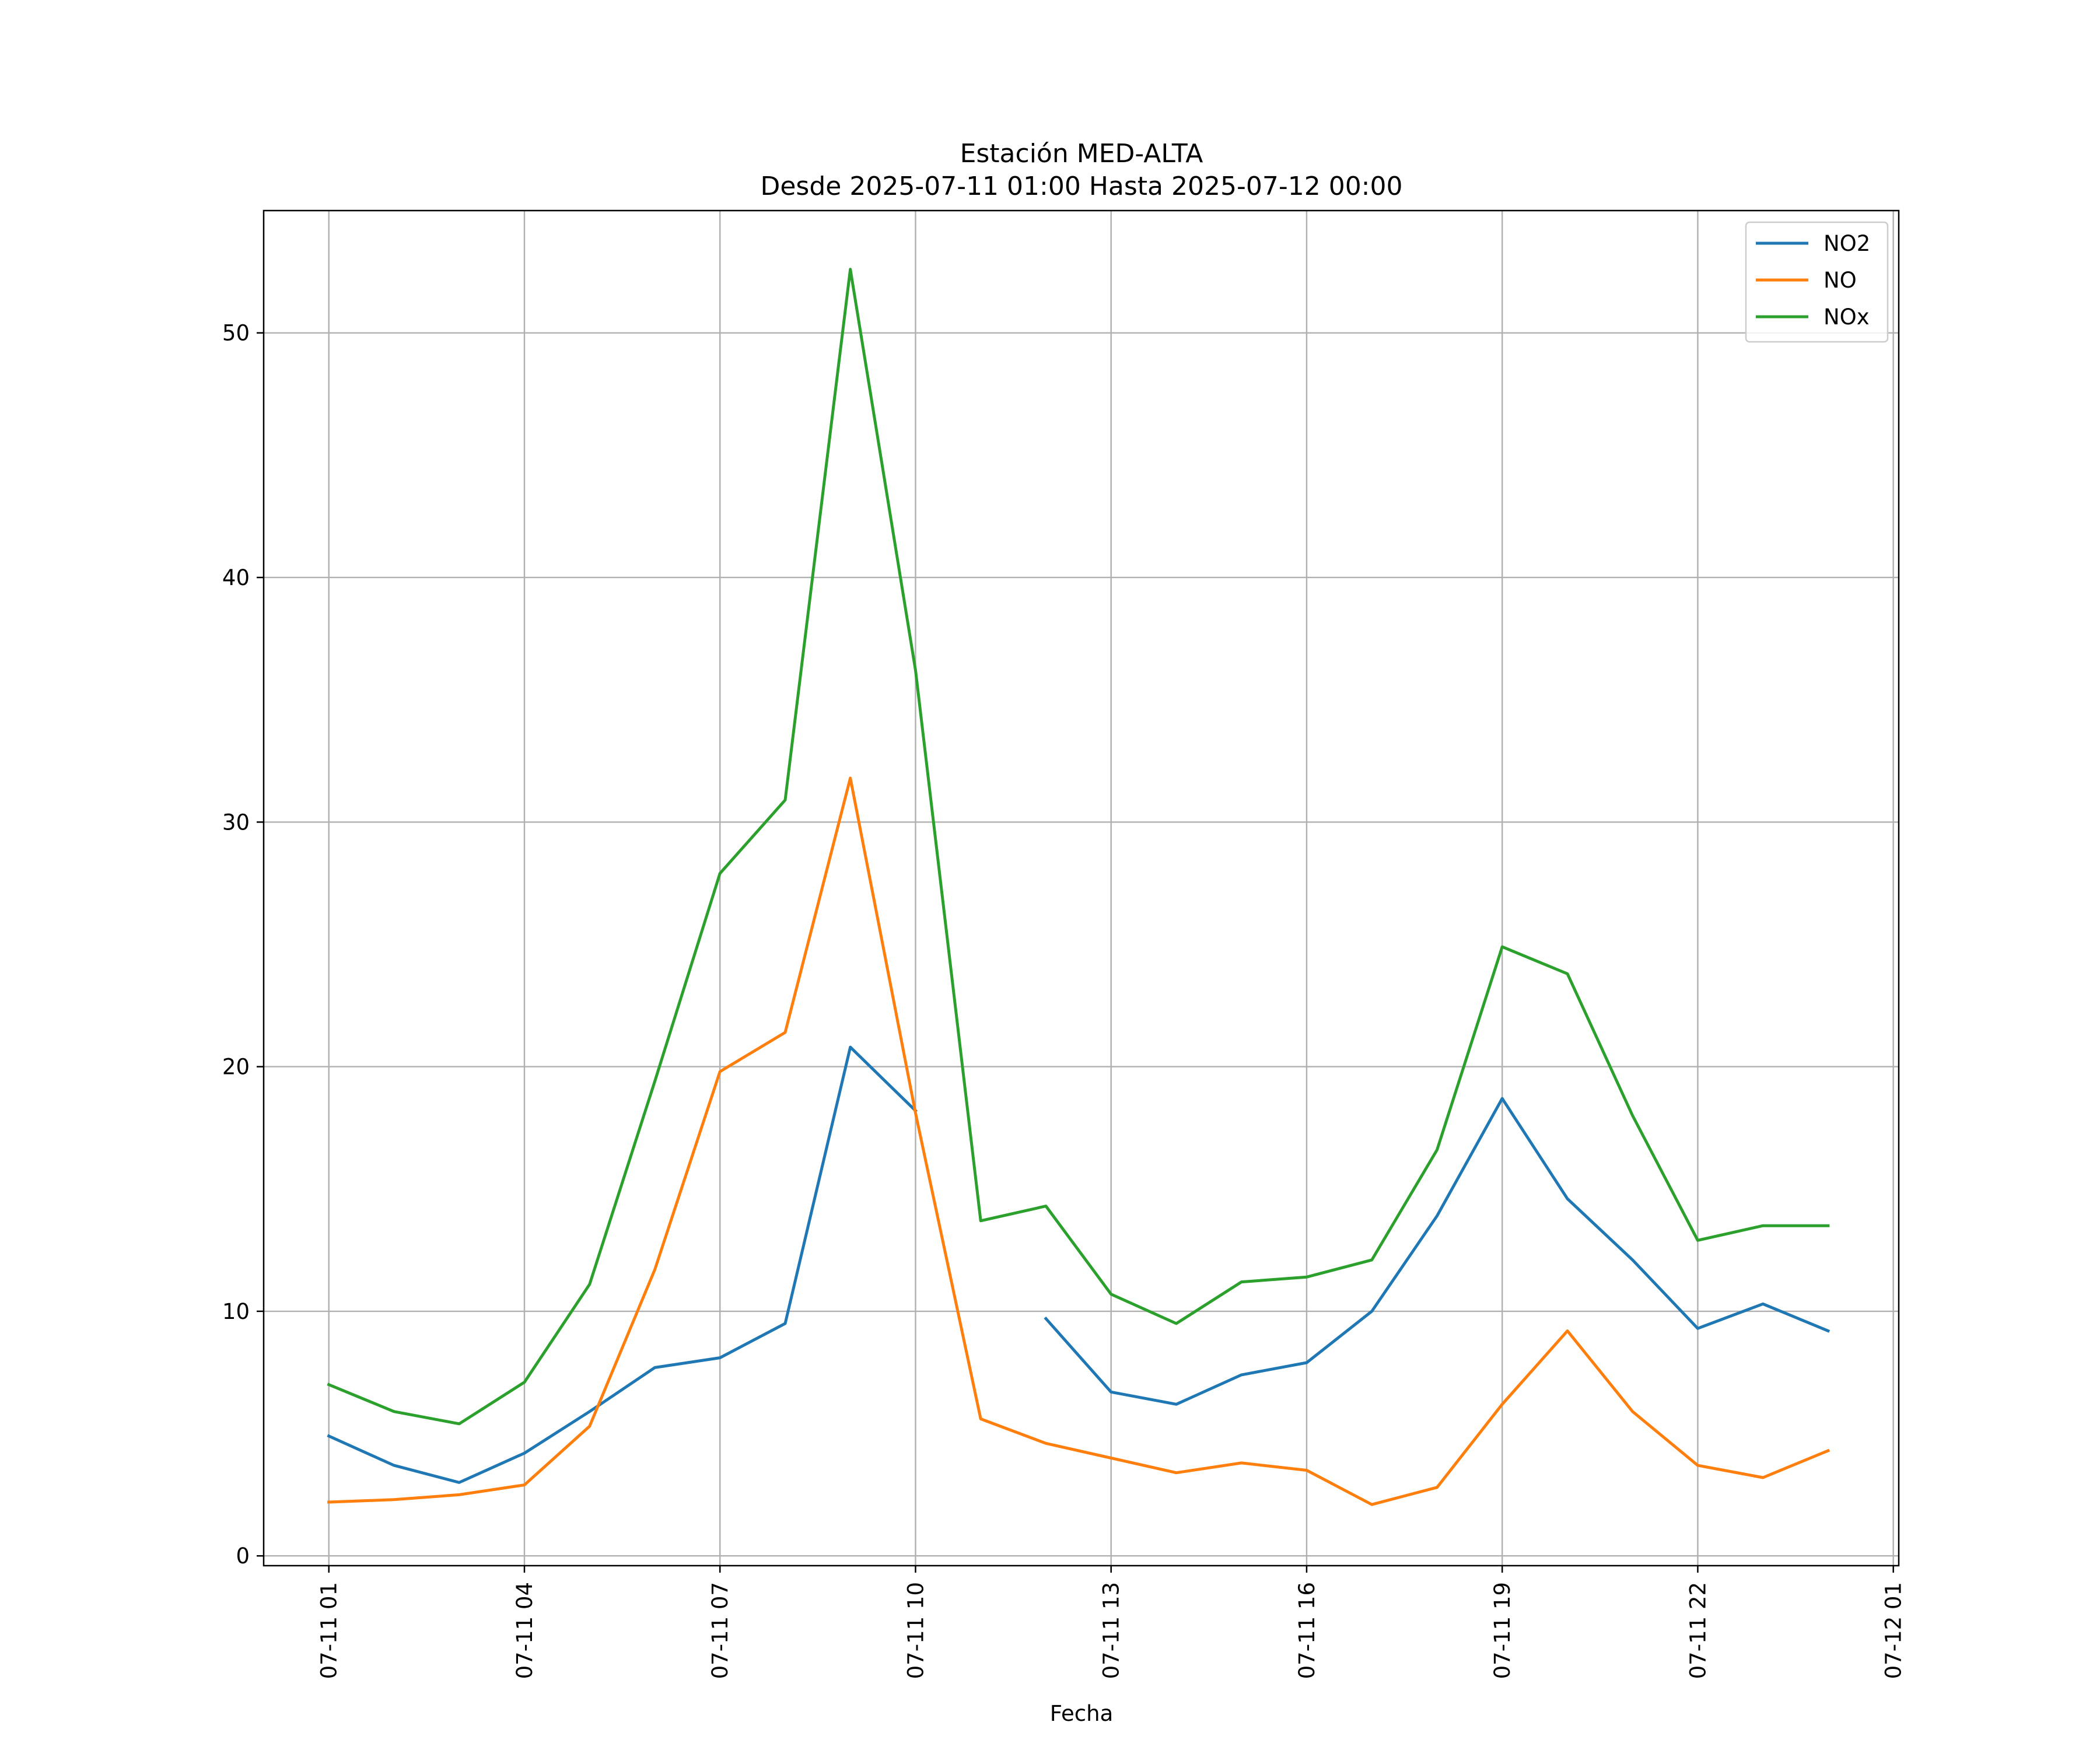  I want to click on x-tick-label: 07-11 22, so click(1697, 1630).